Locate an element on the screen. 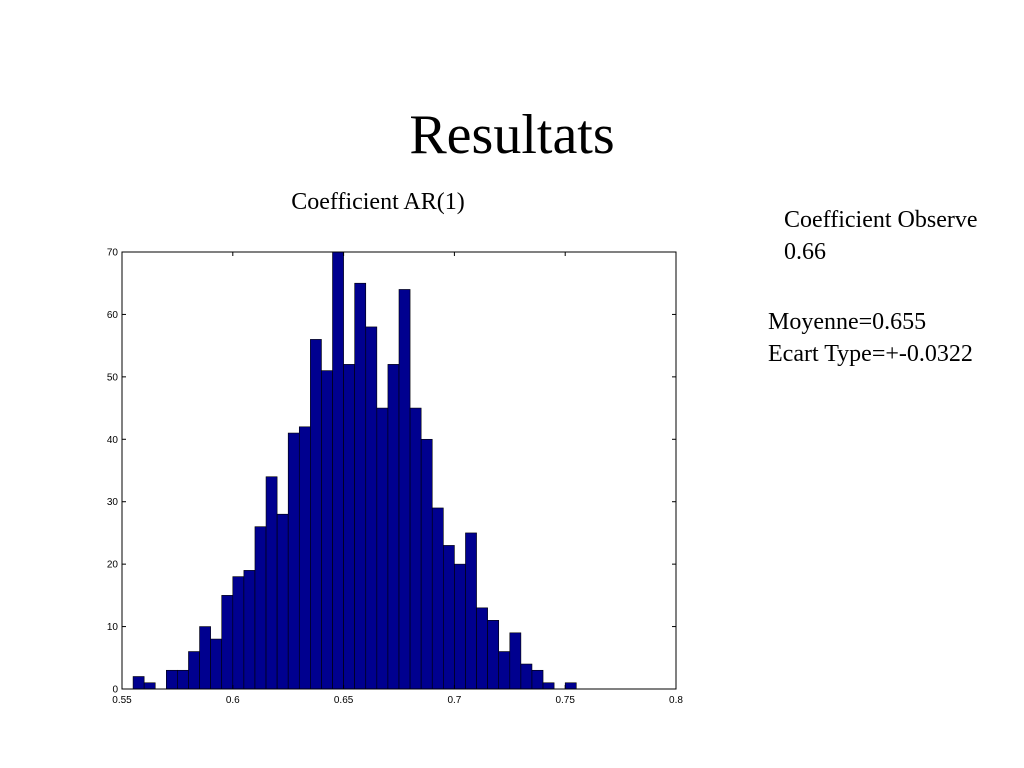 This screenshot has width=1024, height=768. y-tick-label: 60 is located at coordinates (113, 315).